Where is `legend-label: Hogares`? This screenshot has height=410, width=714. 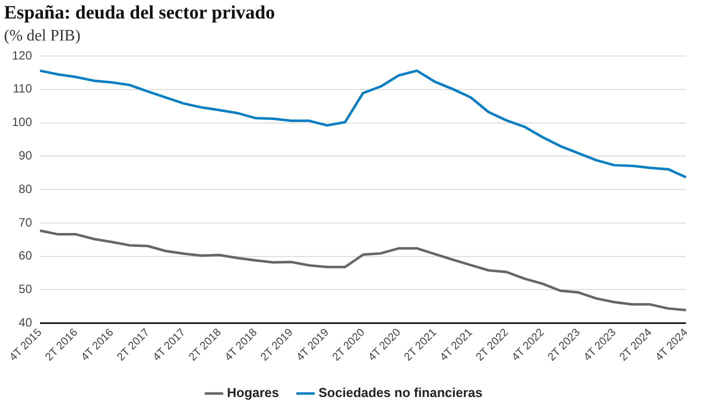
legend-label: Hogares is located at coordinates (253, 392).